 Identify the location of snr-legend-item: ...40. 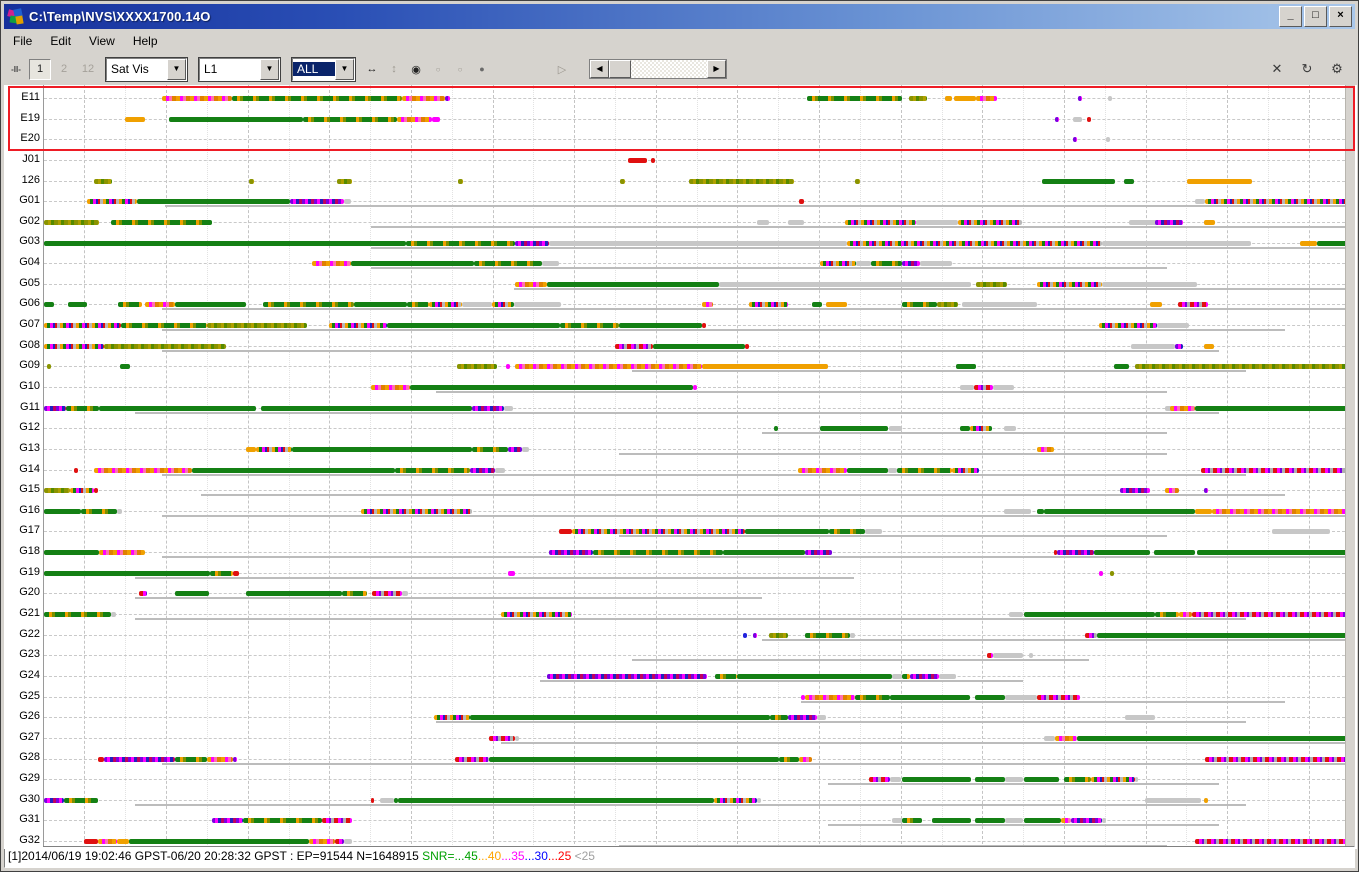
(489, 856).